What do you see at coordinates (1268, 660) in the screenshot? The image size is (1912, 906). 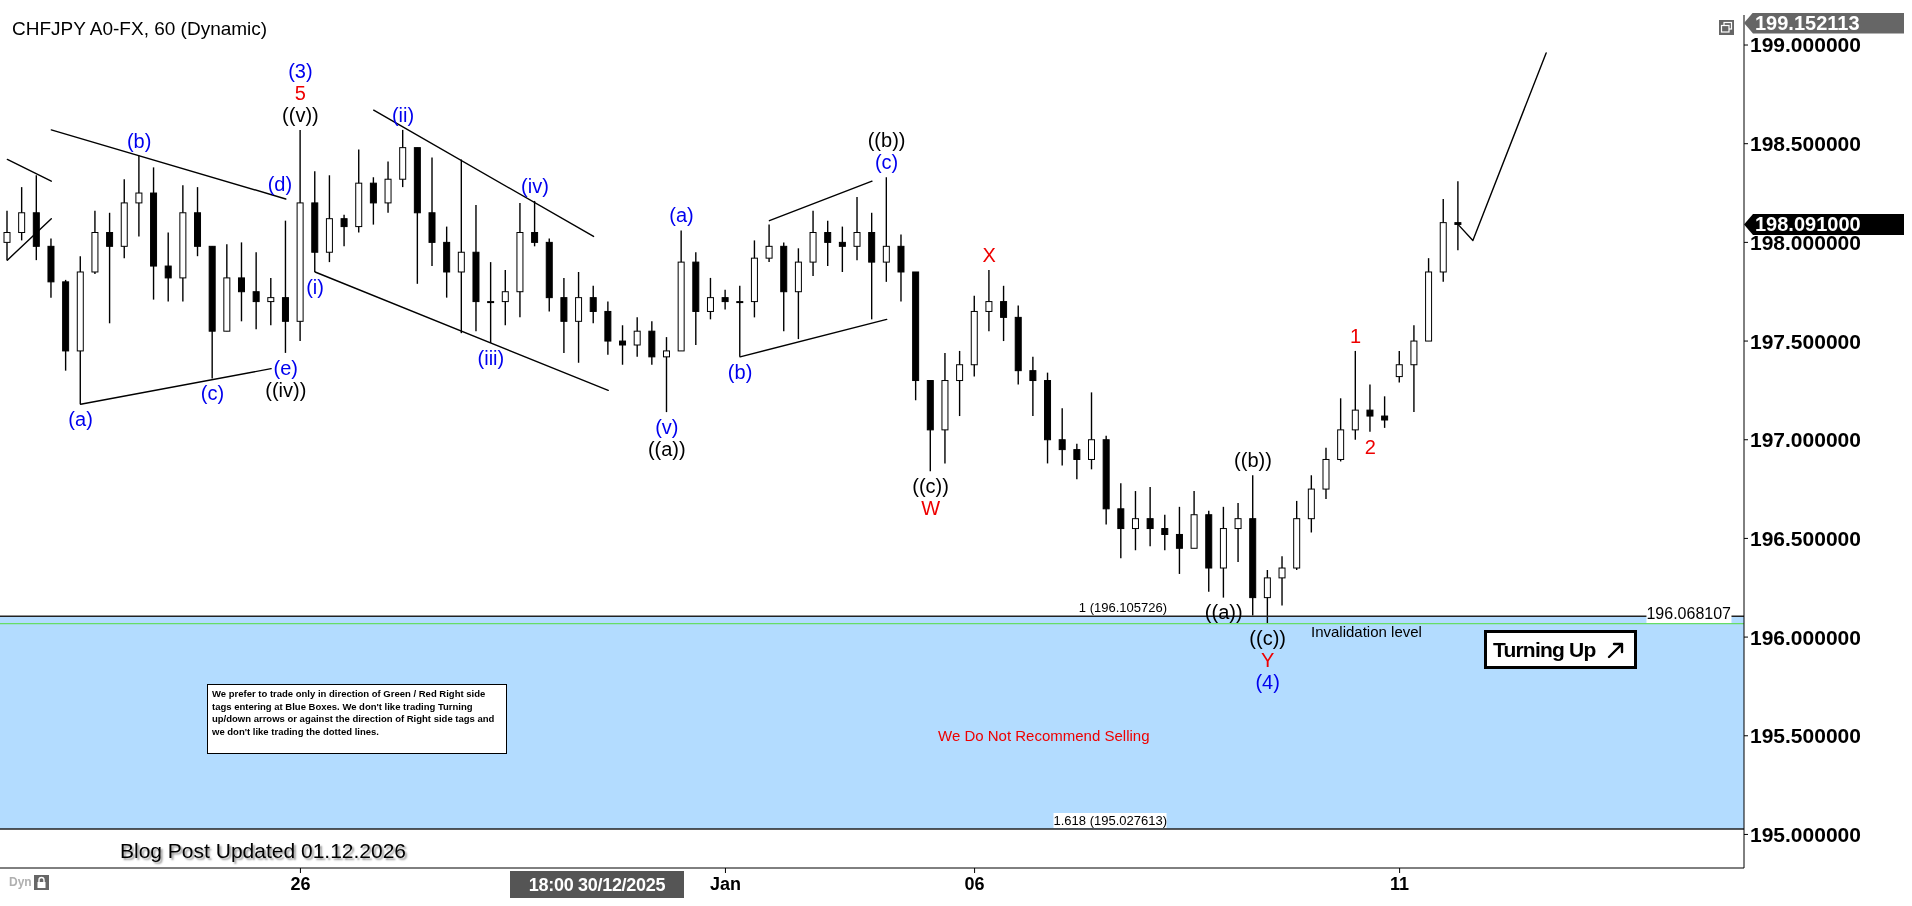 I see `annotation: Y` at bounding box center [1268, 660].